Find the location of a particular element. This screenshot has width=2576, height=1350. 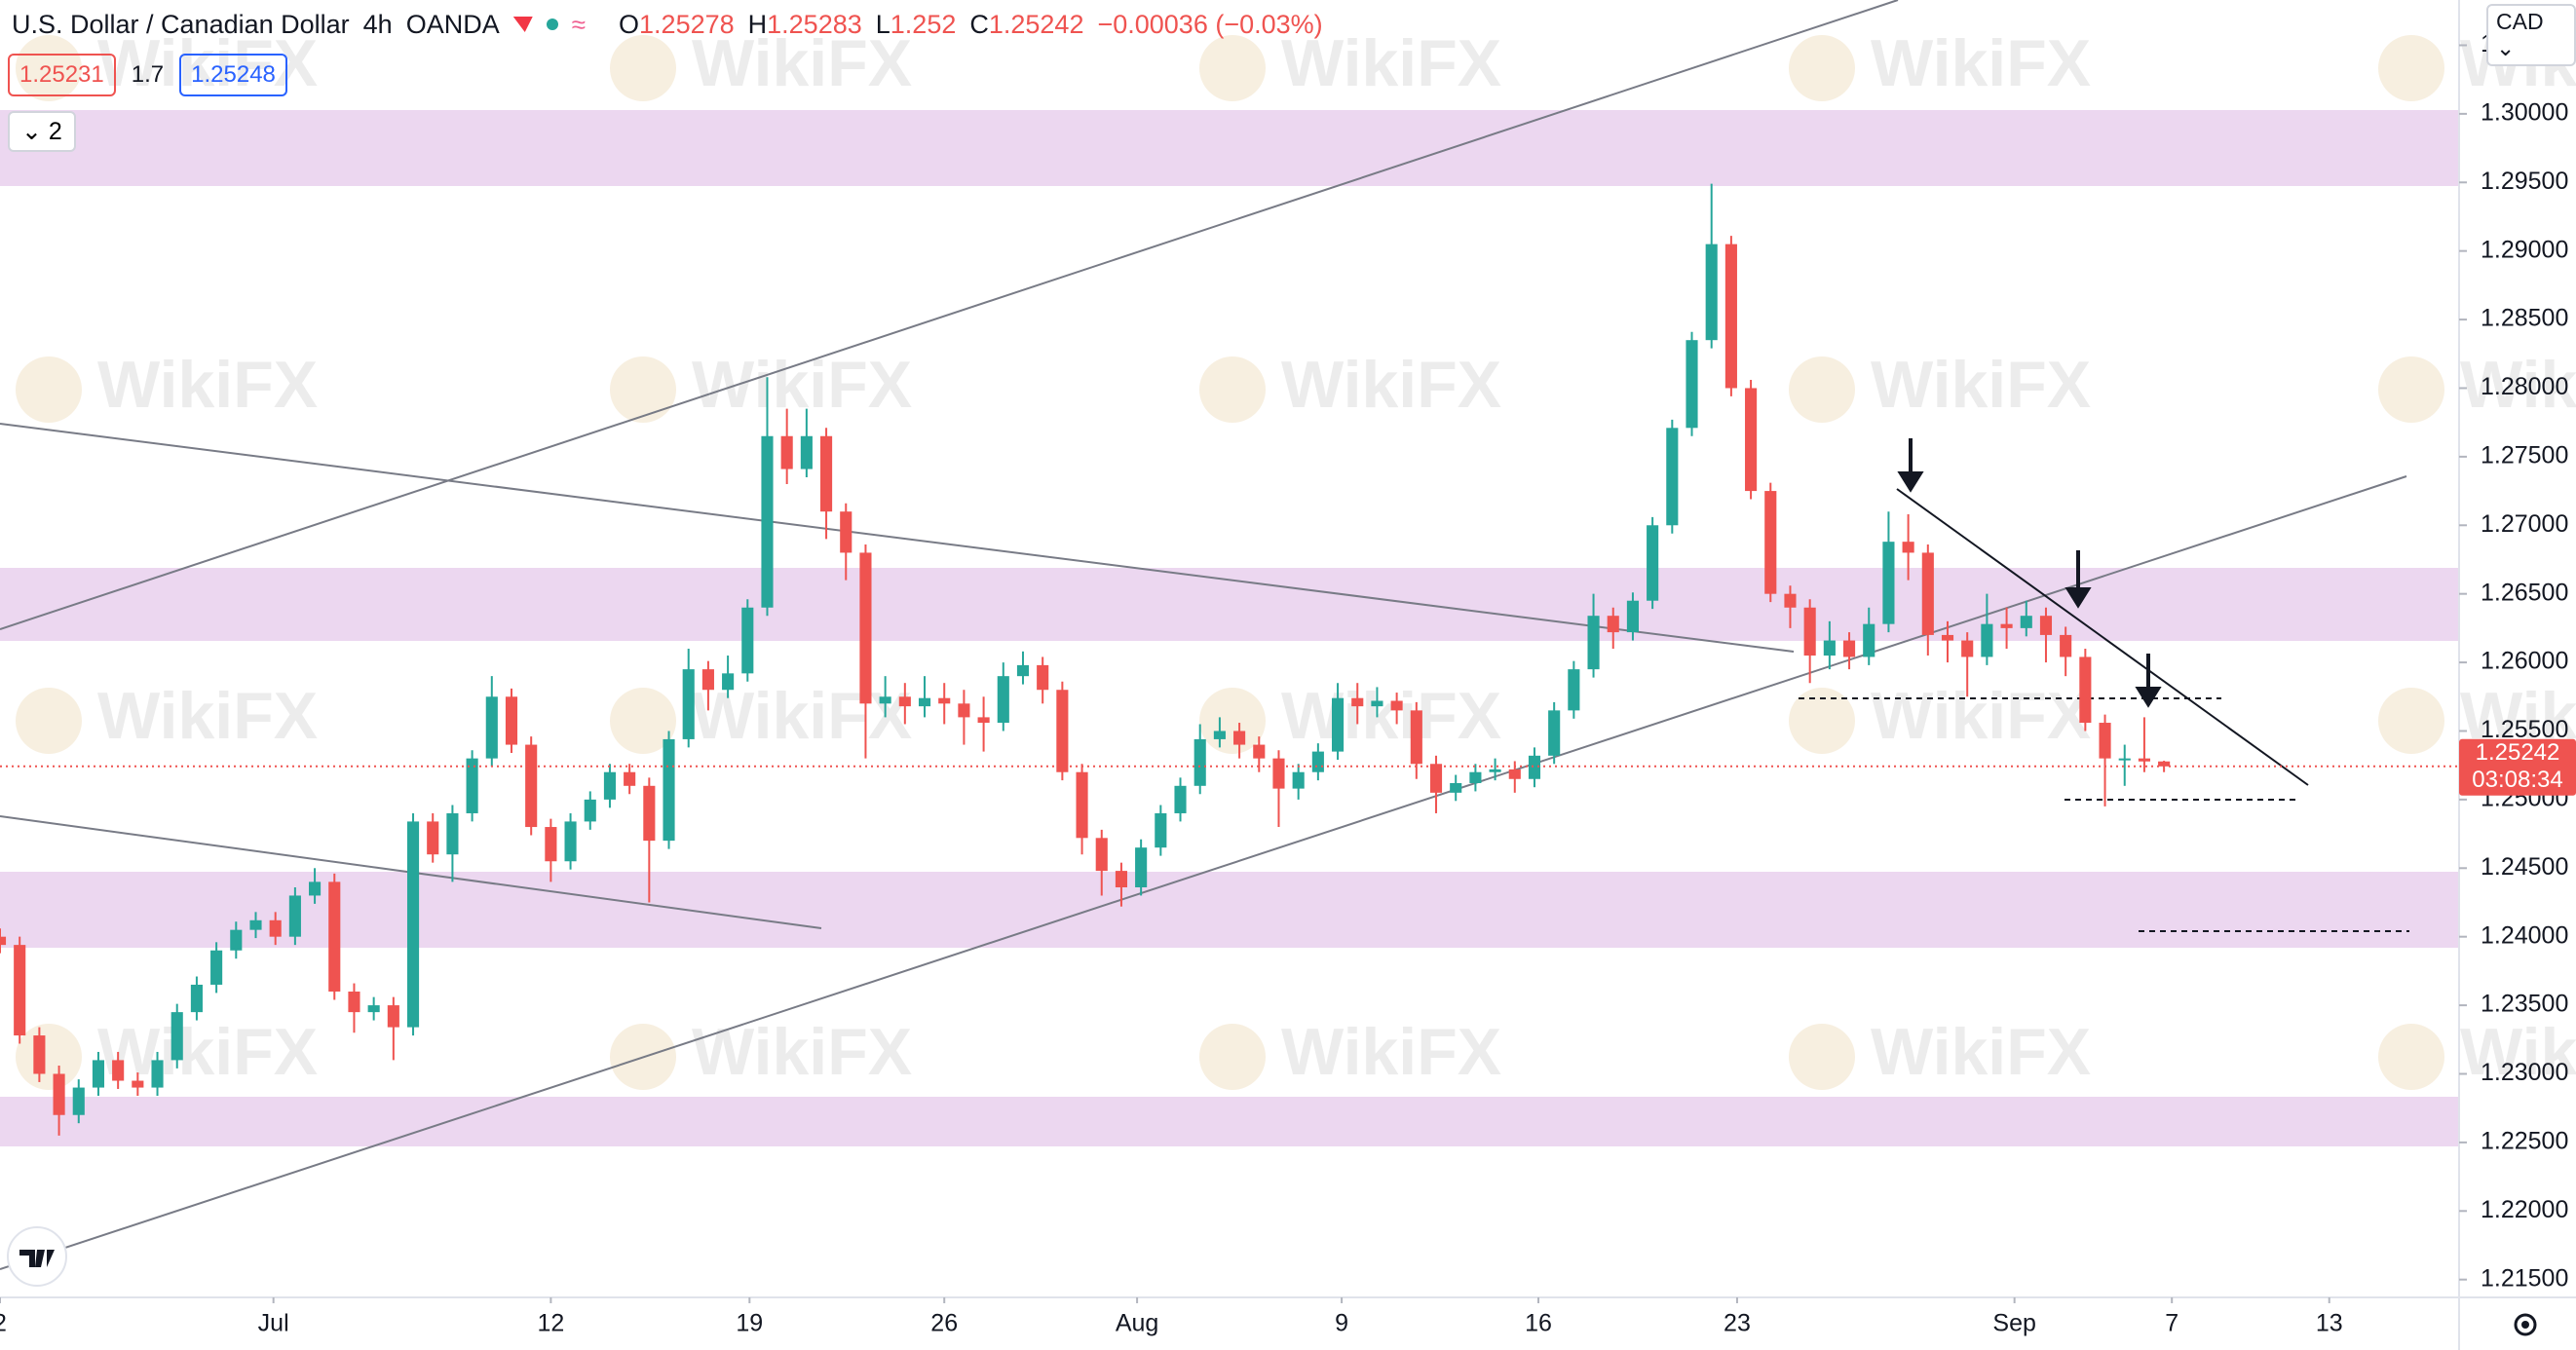

bid: 1.25231 is located at coordinates (62, 75).